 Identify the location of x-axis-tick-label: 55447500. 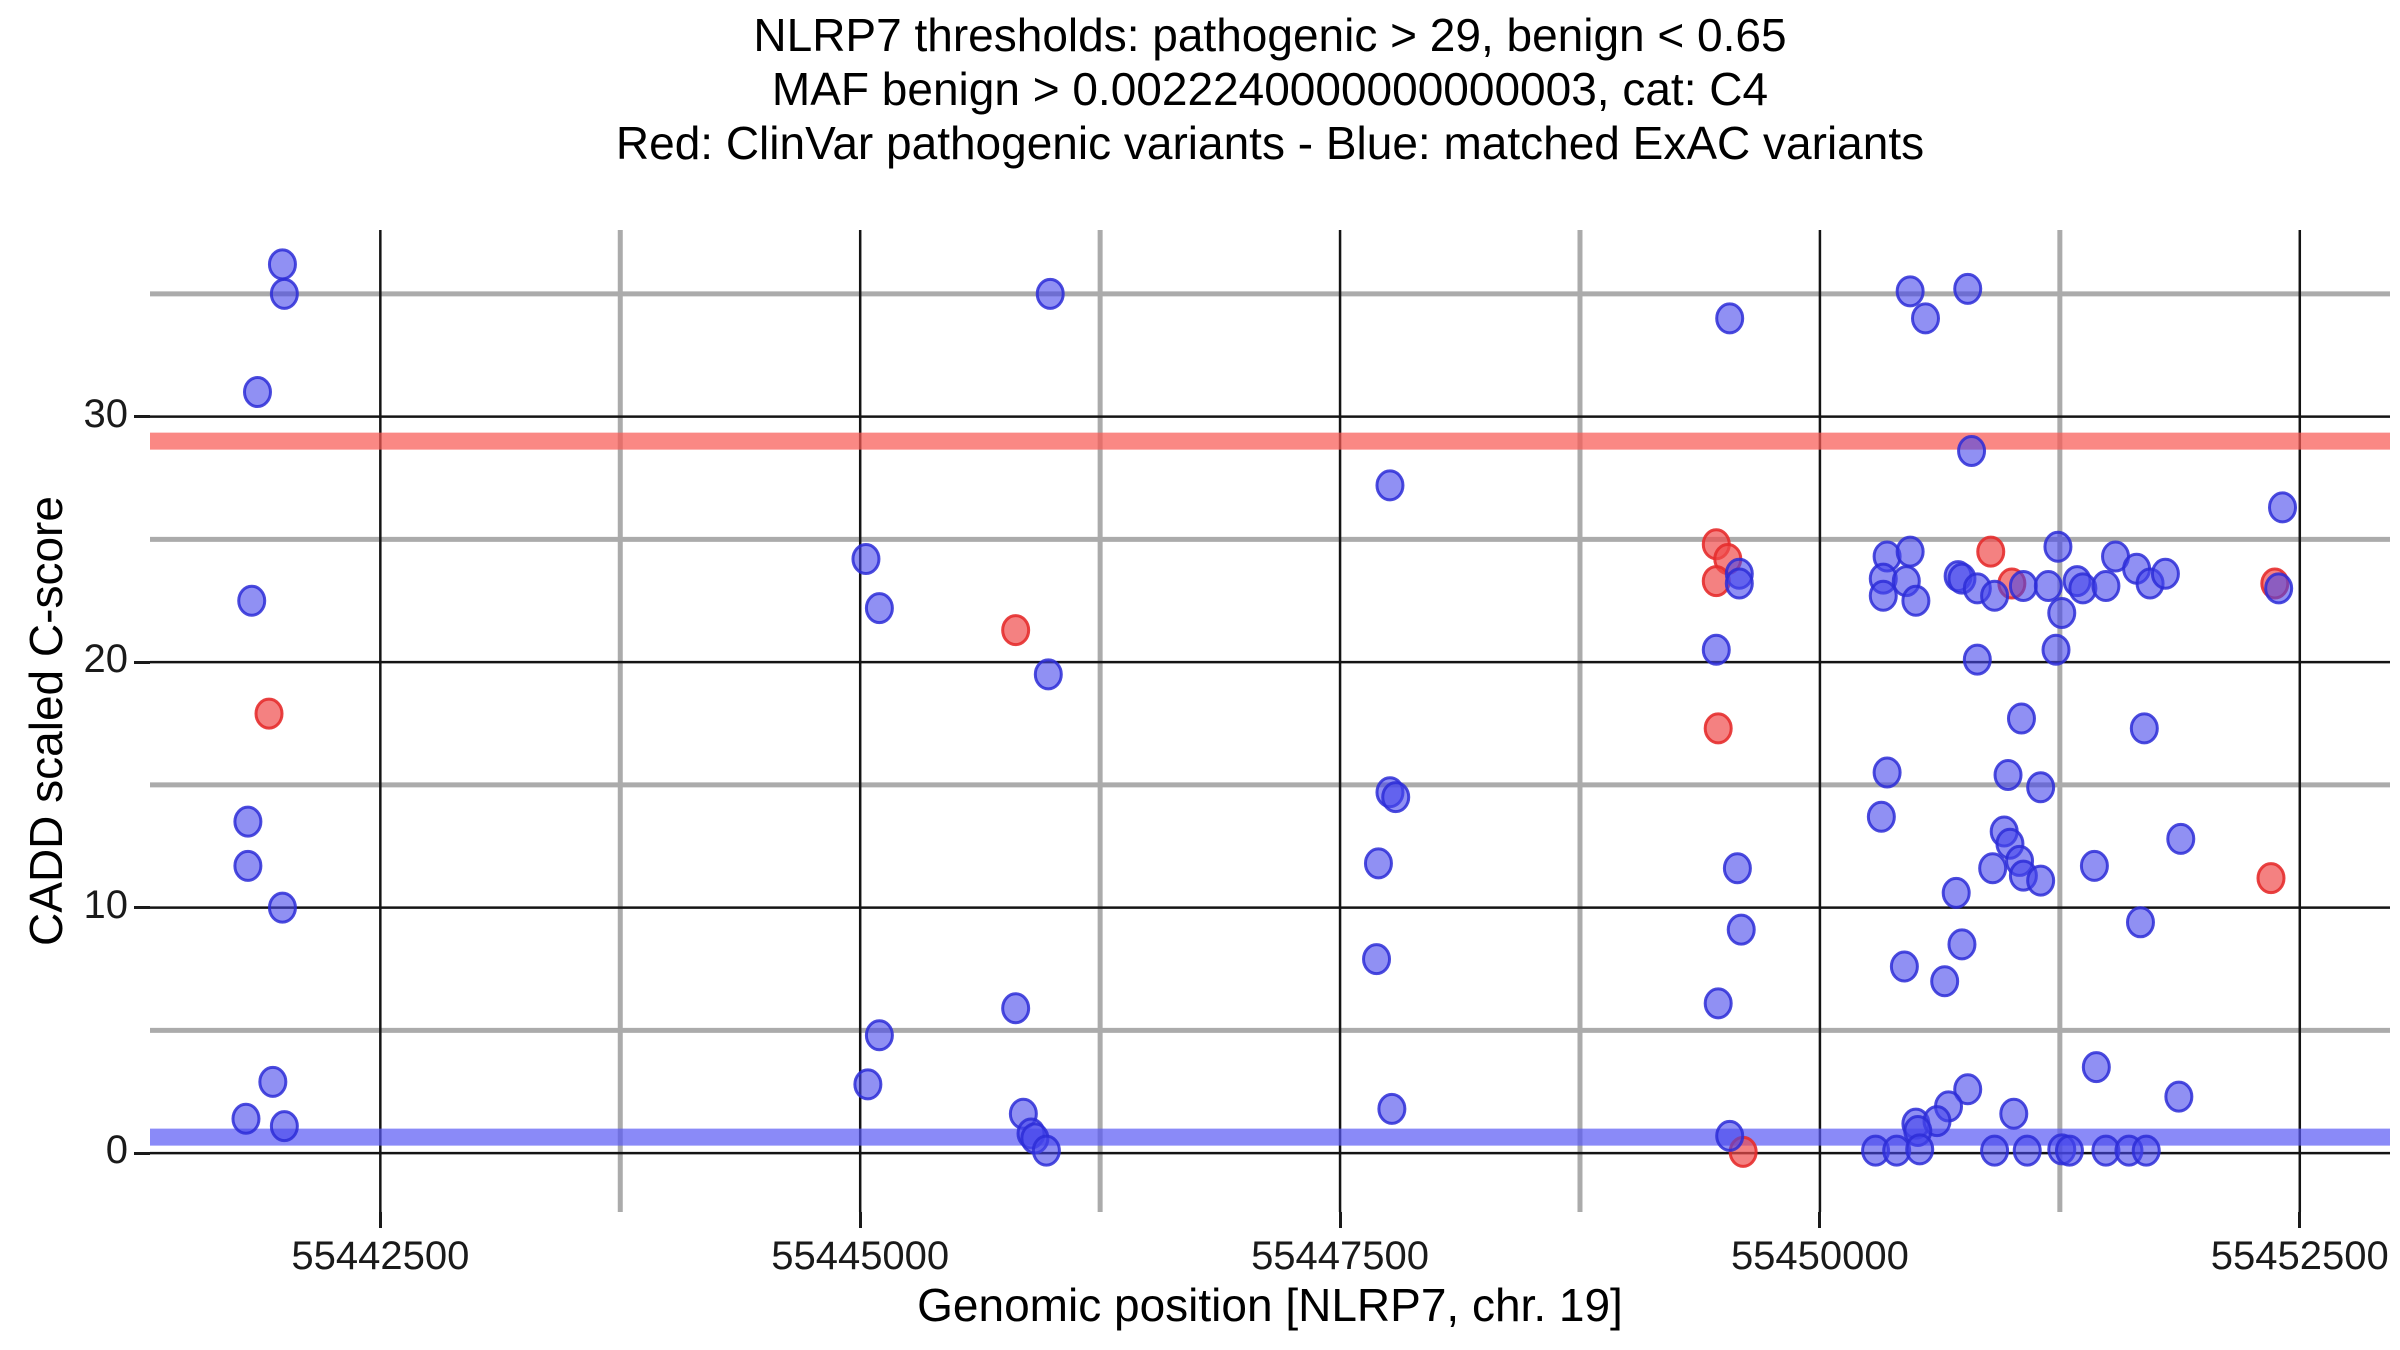
(1340, 1256).